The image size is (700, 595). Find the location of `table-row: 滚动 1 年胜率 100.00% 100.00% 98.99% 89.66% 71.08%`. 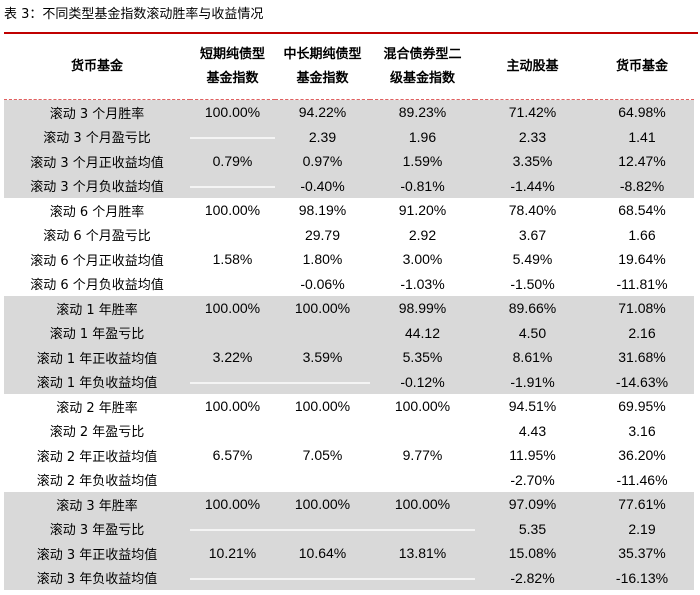

table-row: 滚动 1 年胜率 100.00% 100.00% 98.99% 89.66% 71.08% is located at coordinates (349, 308).